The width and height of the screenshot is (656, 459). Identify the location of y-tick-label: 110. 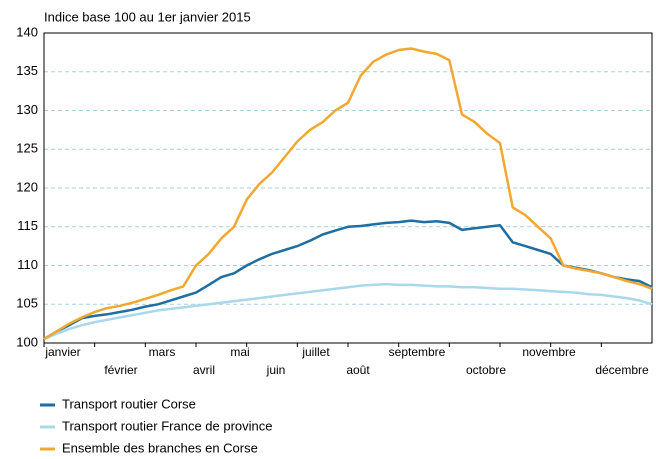
(27, 264).